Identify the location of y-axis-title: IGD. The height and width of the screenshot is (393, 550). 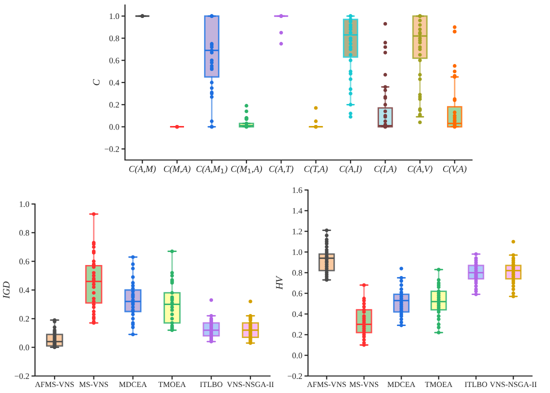
(6, 290).